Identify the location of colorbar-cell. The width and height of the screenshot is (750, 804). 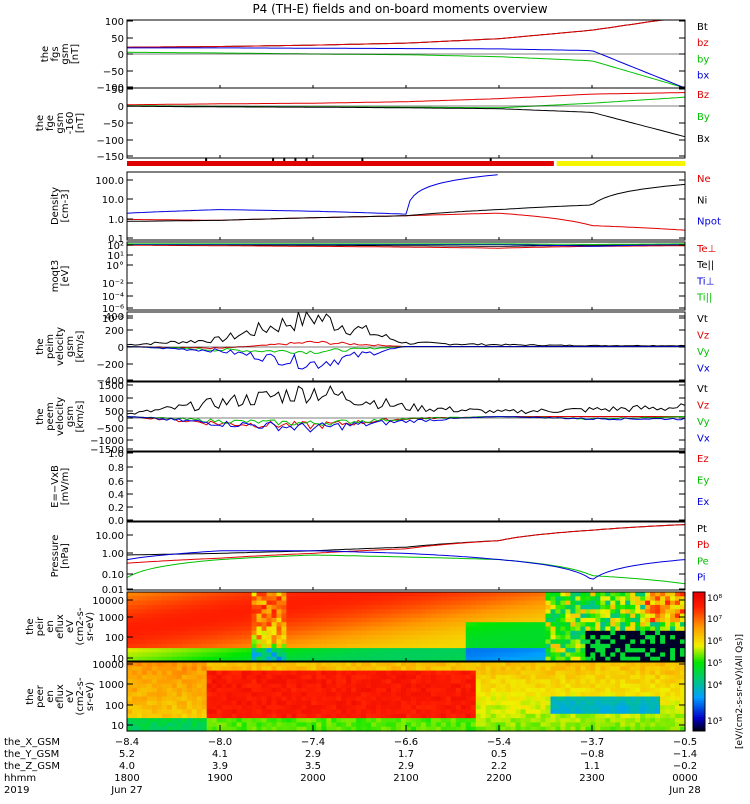
(699, 698).